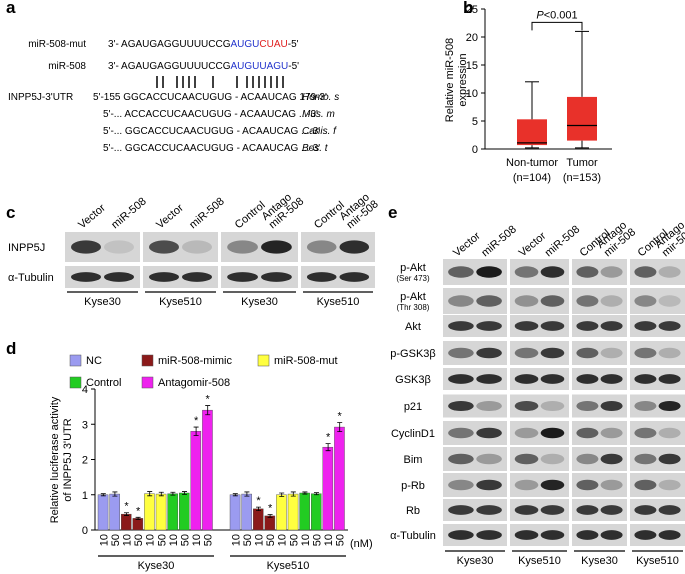 Image resolution: width=685 pixels, height=574 pixels. I want to click on legend-swatch, so click(263, 360).